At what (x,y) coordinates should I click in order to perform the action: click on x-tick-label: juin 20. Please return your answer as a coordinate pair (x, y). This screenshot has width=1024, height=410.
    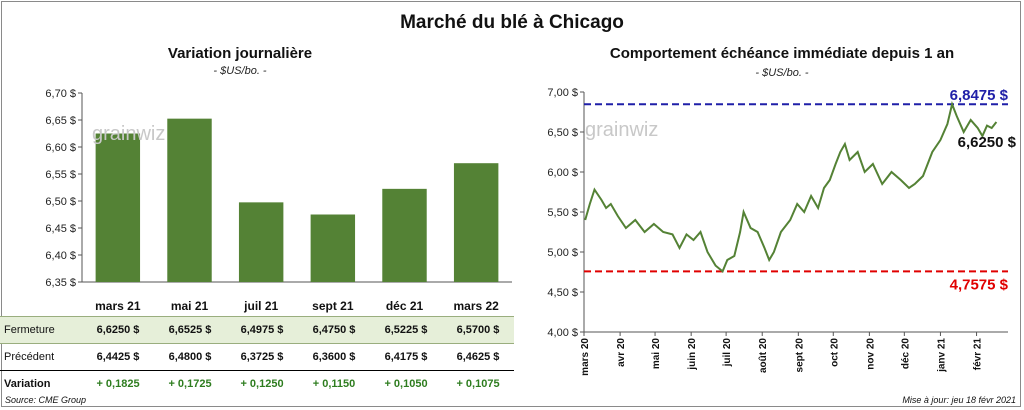
    Looking at the image, I should click on (692, 354).